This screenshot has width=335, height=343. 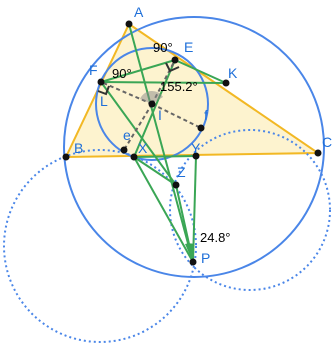 I want to click on label-i: I, so click(x=160, y=115).